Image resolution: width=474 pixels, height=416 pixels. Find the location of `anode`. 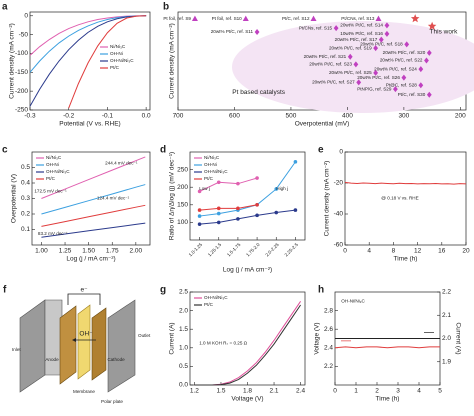

anode is located at coordinates (68, 345).